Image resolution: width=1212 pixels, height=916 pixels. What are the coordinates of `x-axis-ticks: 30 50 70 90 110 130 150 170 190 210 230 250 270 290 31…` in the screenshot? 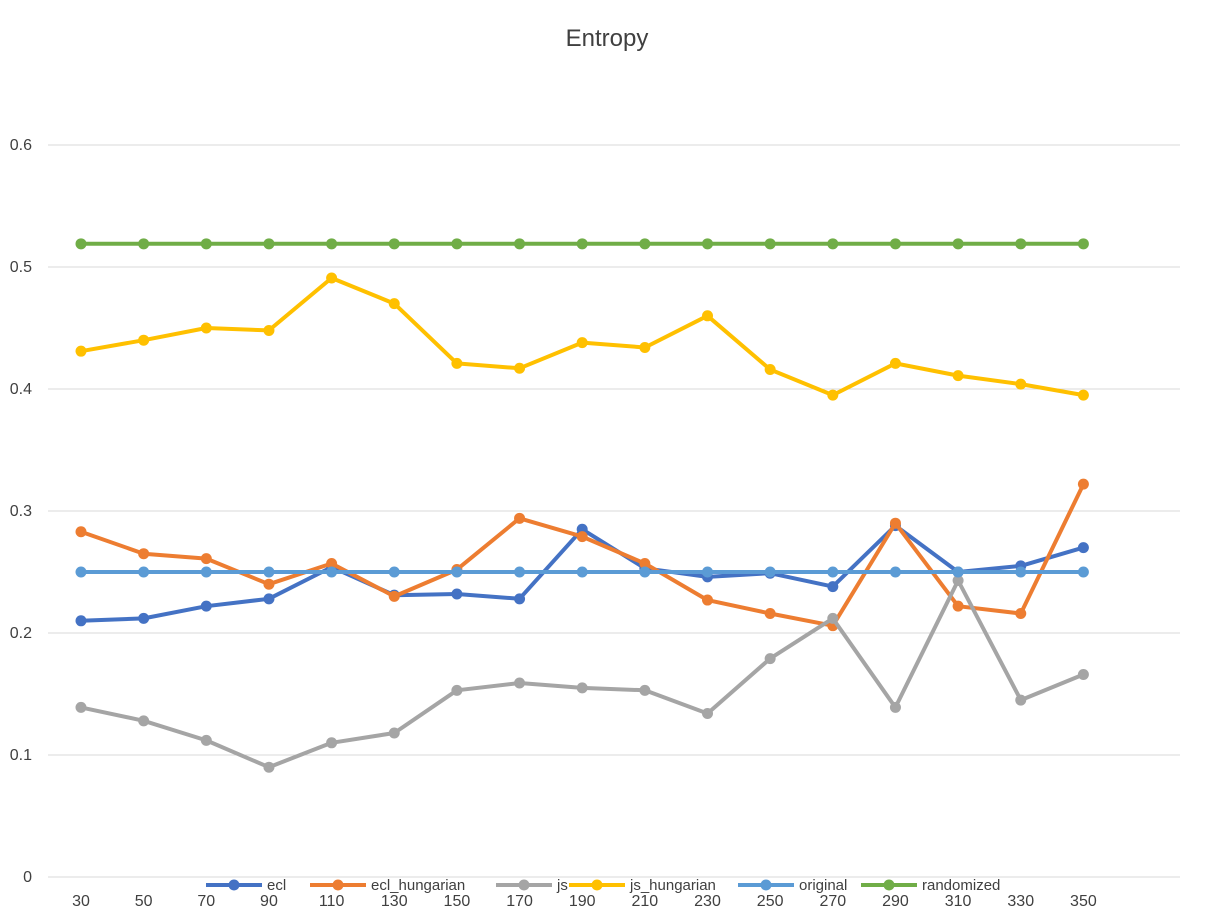 It's located at (584, 901).